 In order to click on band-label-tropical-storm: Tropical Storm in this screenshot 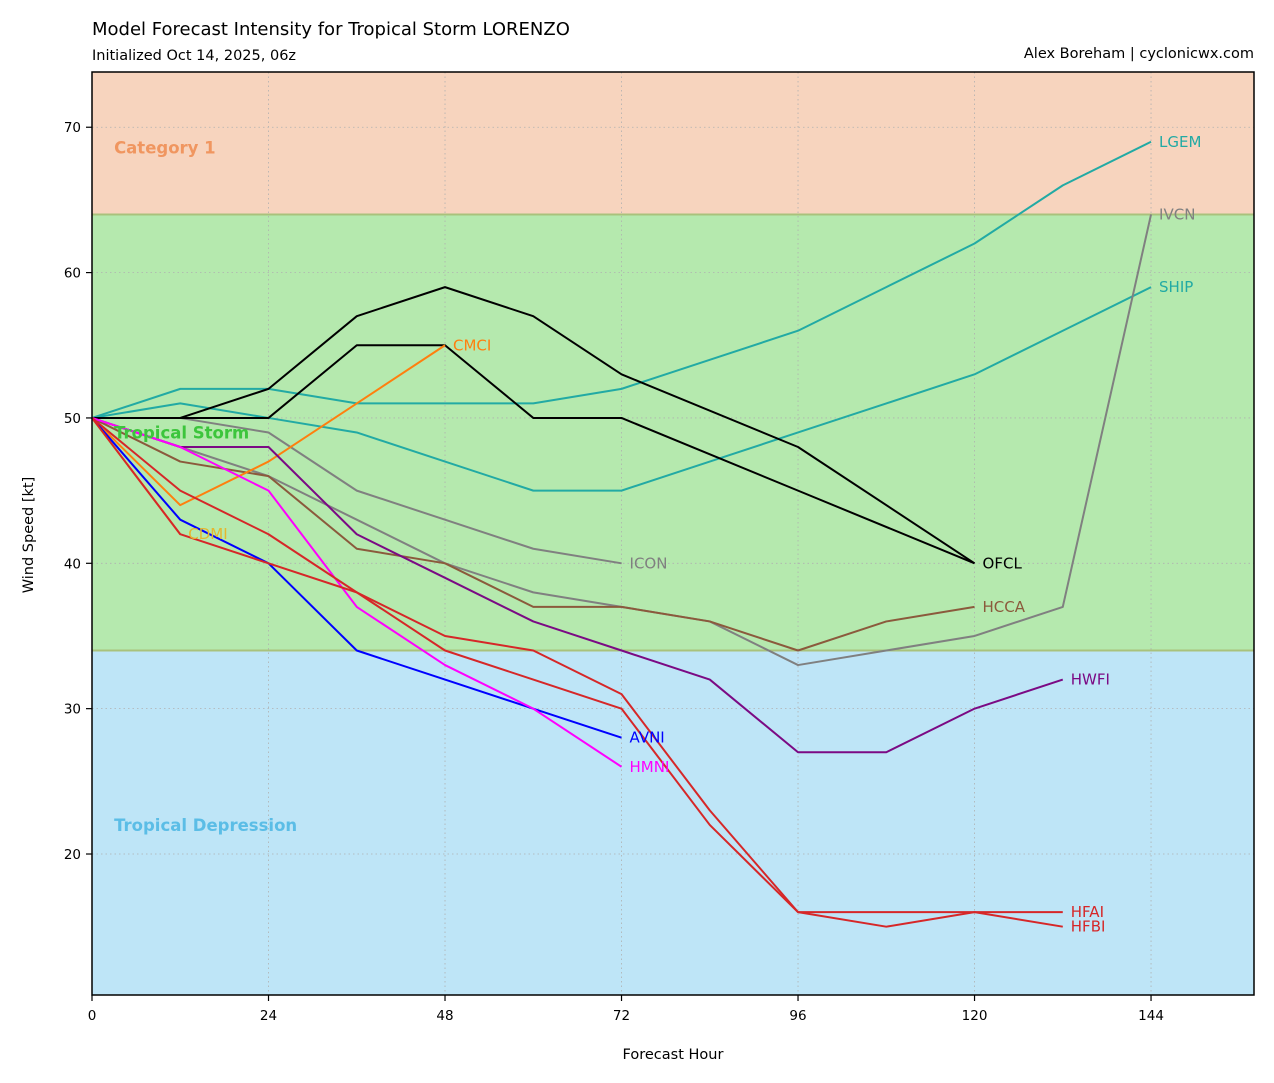, I will do `click(181, 432)`.